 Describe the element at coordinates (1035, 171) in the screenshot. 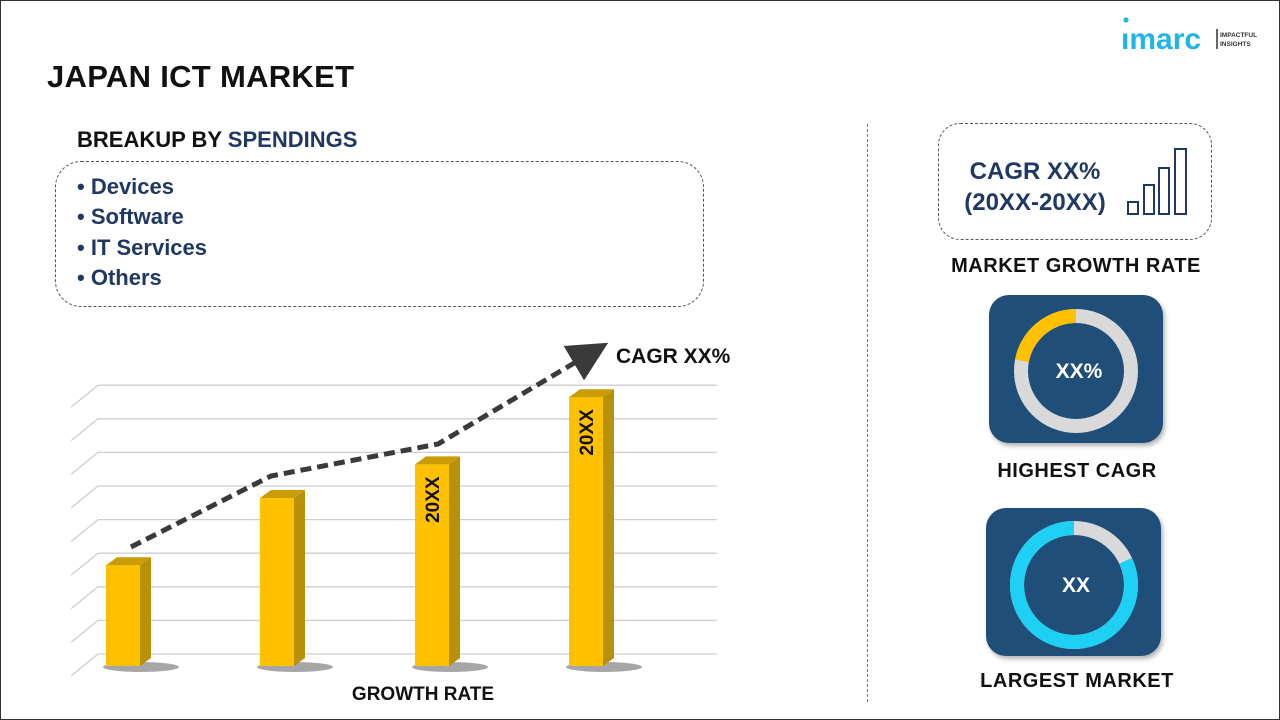

I see `cagr-text: CAGR XX%` at that location.